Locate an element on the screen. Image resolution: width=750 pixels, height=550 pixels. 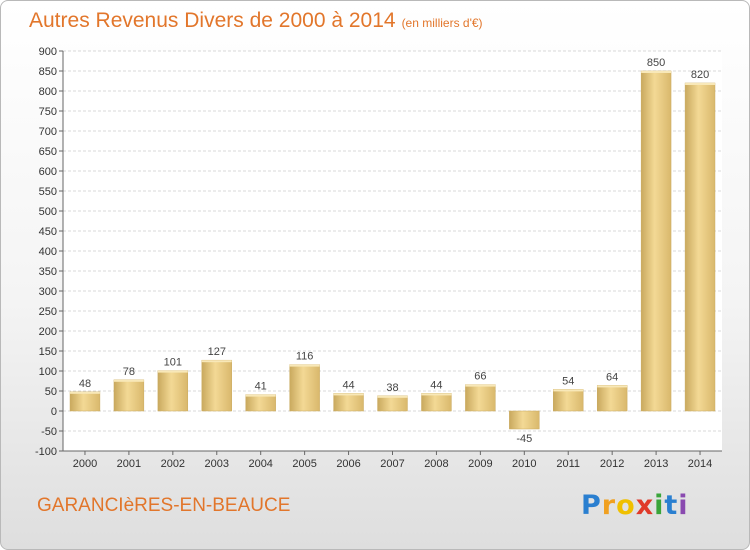
logo-letter: x is located at coordinates (645, 505).